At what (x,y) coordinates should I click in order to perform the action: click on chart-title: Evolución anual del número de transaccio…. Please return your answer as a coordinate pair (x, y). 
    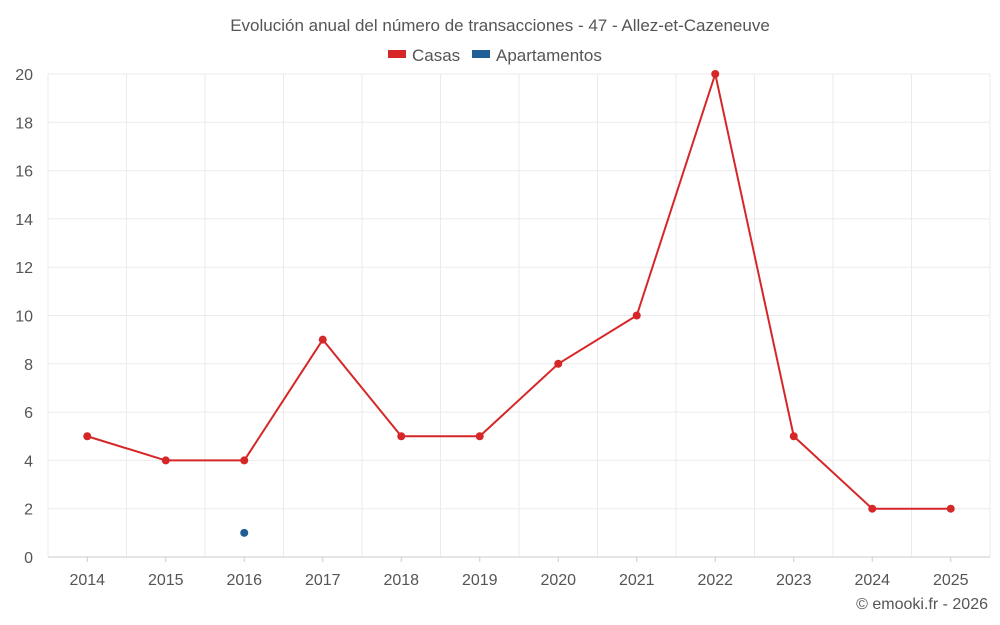
    Looking at the image, I should click on (500, 25).